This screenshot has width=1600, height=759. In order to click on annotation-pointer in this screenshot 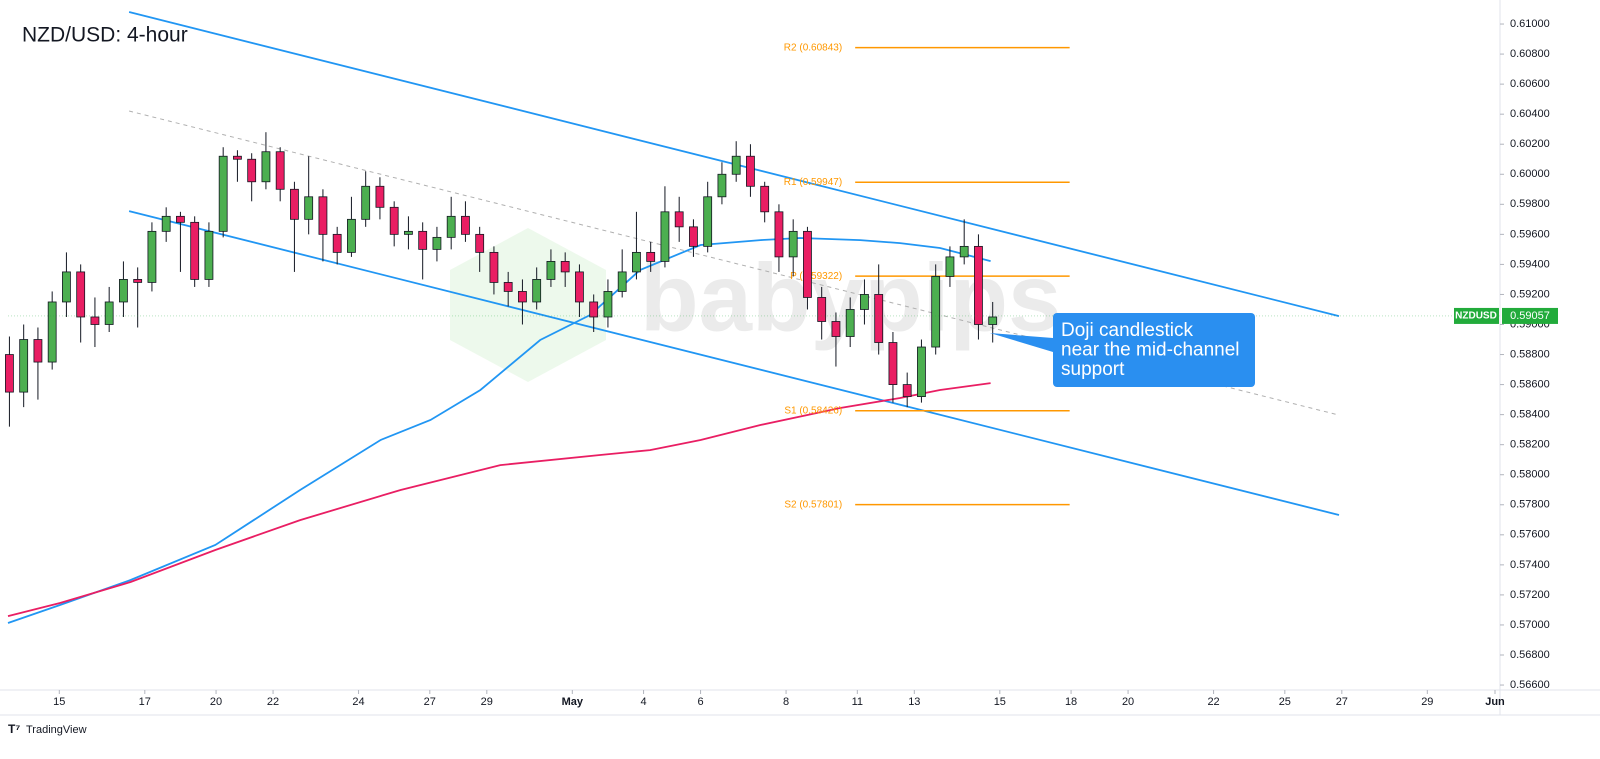, I will do `click(1021, 342)`.